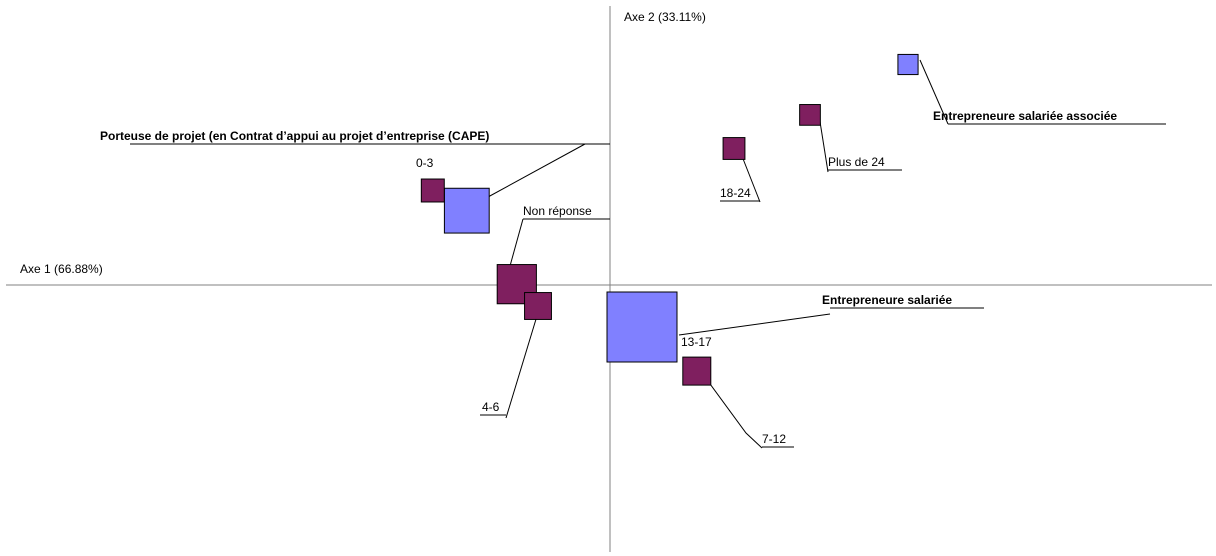 The height and width of the screenshot is (556, 1216). I want to click on marker-entrepreneure-salariee-associee, so click(908, 64).